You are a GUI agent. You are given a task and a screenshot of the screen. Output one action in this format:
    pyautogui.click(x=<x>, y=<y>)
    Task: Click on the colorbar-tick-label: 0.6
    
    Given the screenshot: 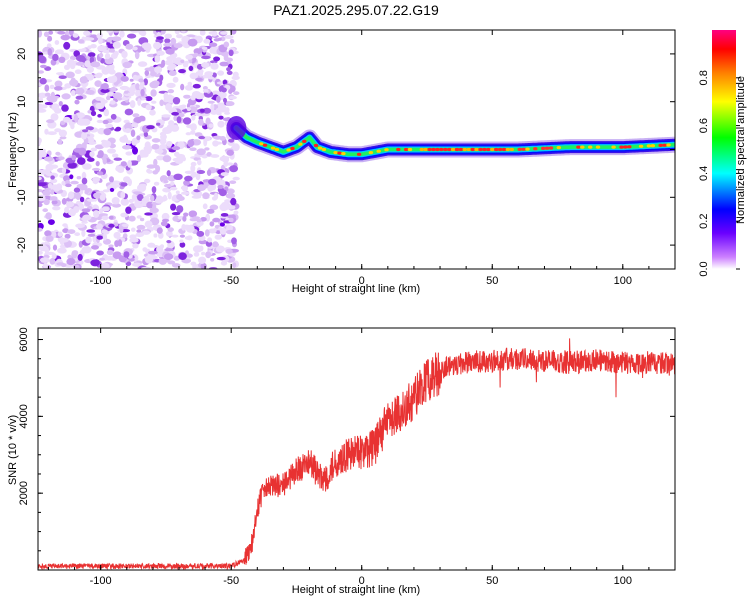 What is the action you would take?
    pyautogui.click(x=704, y=125)
    